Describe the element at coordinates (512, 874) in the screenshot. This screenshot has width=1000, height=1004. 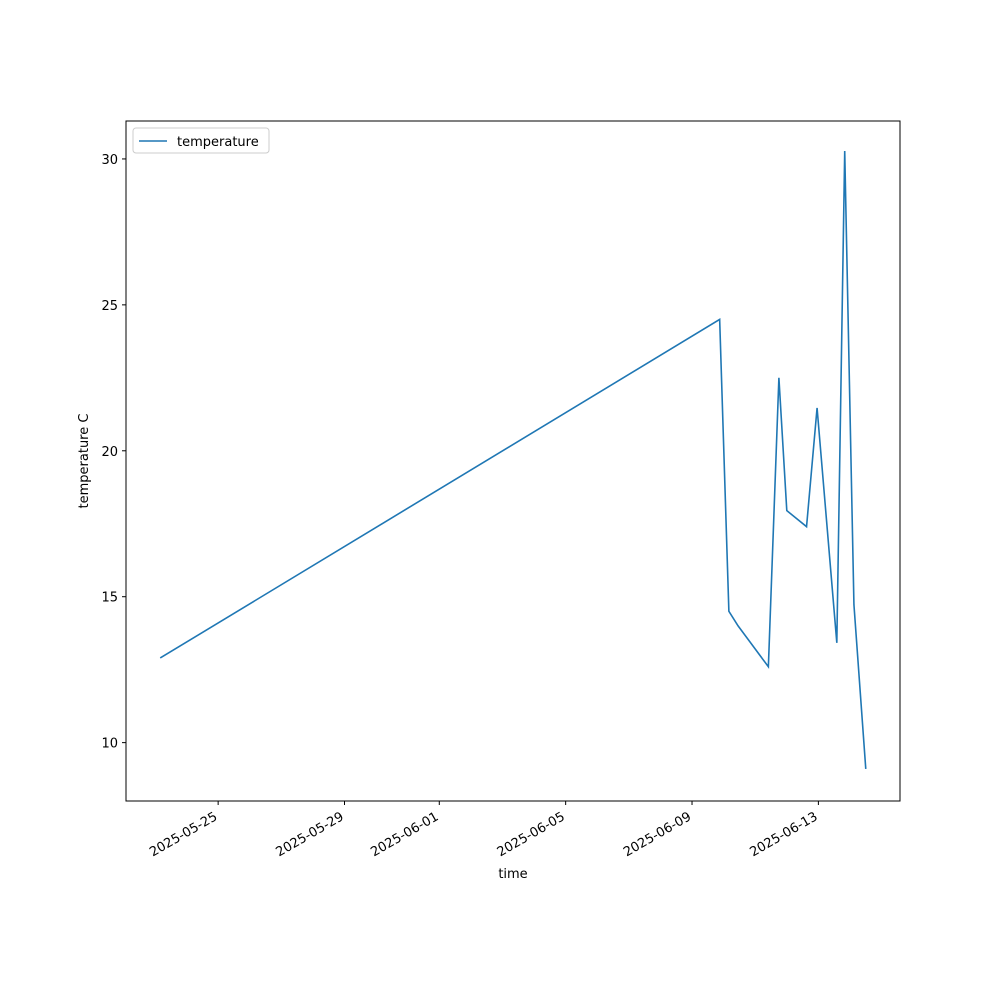
I see `x-axis-label: time` at that location.